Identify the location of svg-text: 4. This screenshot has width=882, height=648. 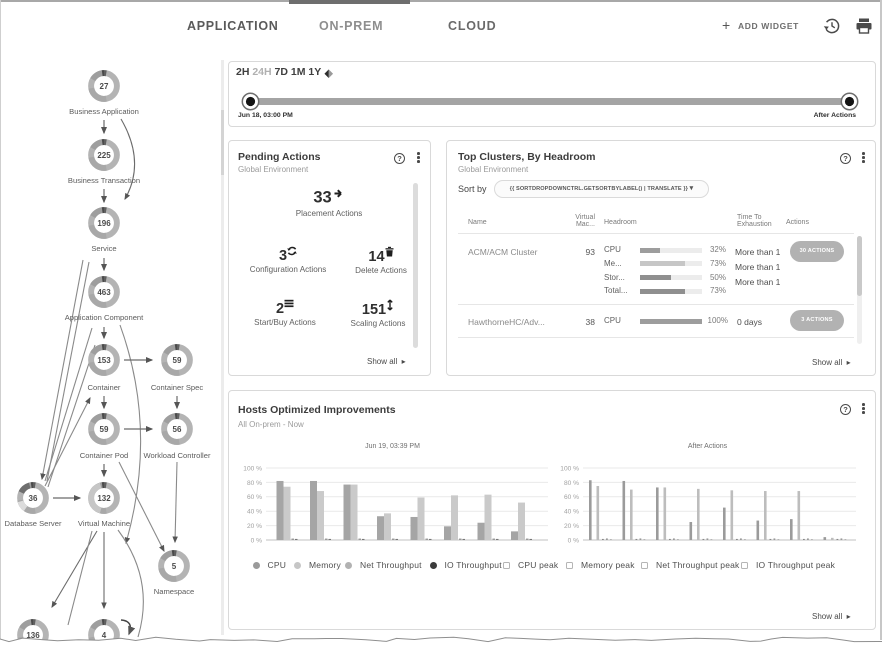
(104, 635).